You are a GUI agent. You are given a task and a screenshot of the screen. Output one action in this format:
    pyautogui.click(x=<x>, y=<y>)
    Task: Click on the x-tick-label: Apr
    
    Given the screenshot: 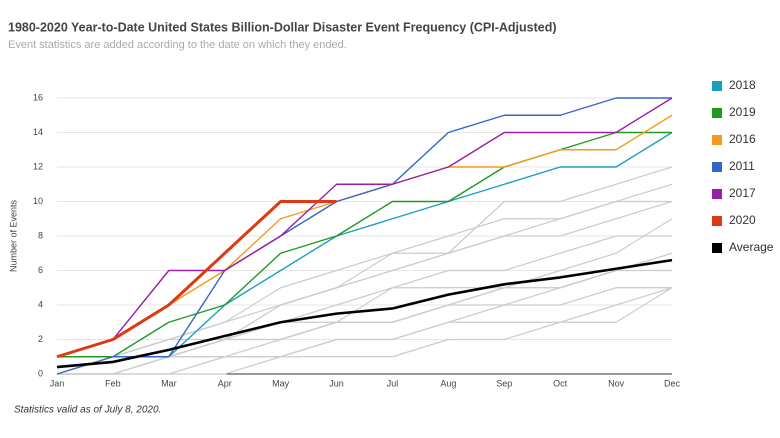 What is the action you would take?
    pyautogui.click(x=225, y=383)
    